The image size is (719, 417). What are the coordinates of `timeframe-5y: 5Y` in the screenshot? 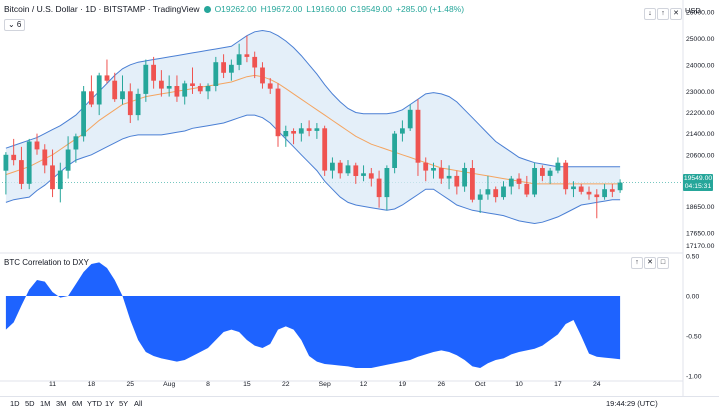 It's located at (124, 403).